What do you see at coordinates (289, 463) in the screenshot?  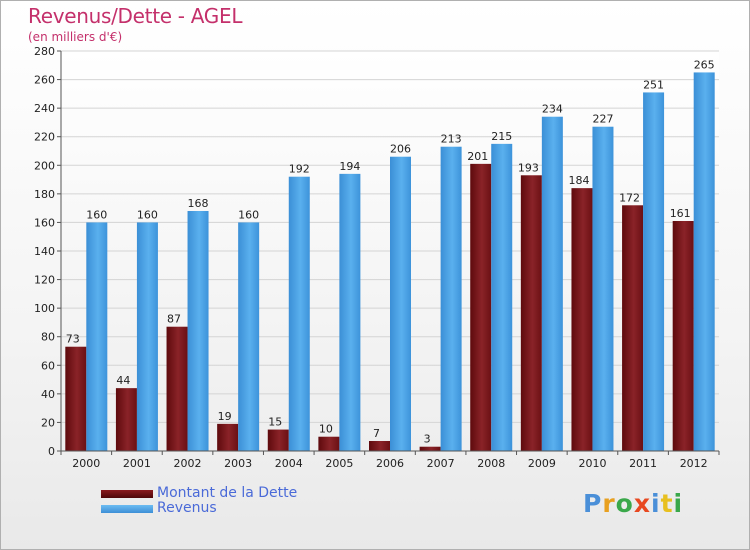 I see `x-tick-label: 2004` at bounding box center [289, 463].